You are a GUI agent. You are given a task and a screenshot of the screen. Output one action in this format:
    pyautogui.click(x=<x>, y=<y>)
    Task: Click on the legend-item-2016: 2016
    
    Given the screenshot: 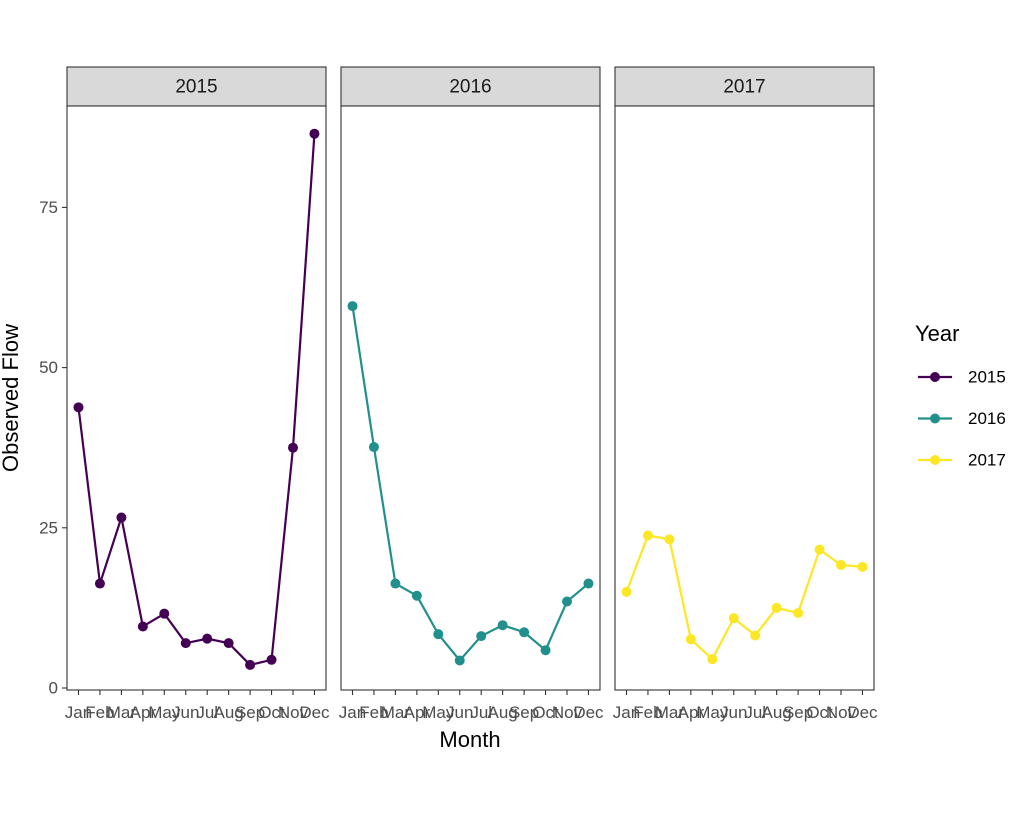 What is the action you would take?
    pyautogui.click(x=962, y=418)
    